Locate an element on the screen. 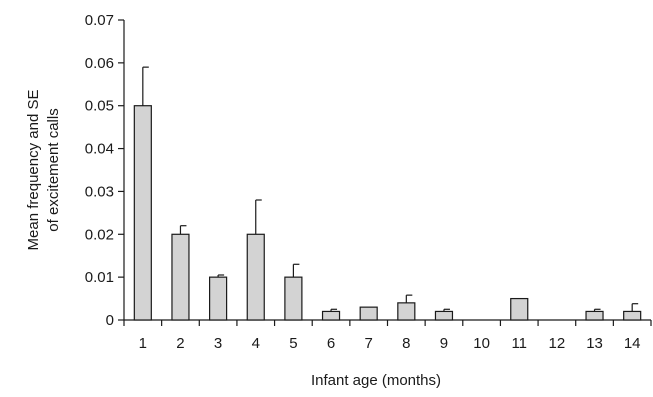 Image resolution: width=653 pixels, height=397 pixels. y-axis-title-line-2: of excitement calls is located at coordinates (53, 169).